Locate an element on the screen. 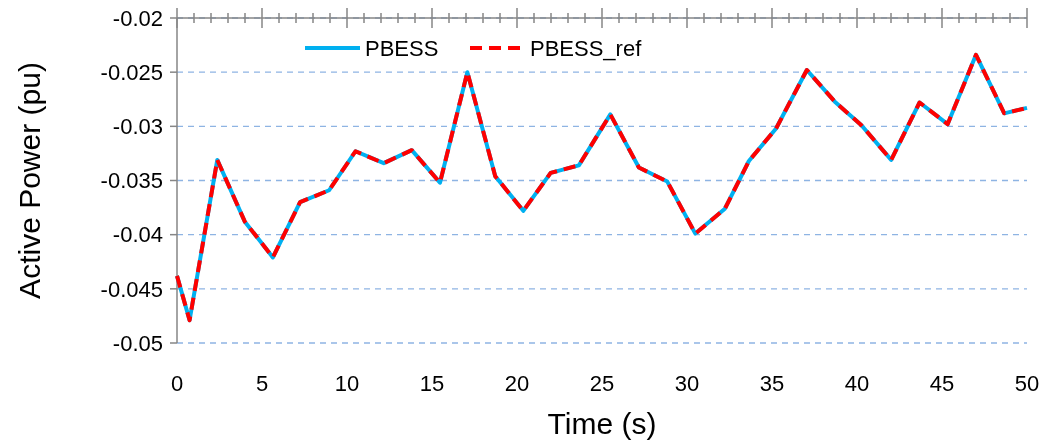 This screenshot has height=448, width=1049. x-tick-label: 20 is located at coordinates (517, 383).